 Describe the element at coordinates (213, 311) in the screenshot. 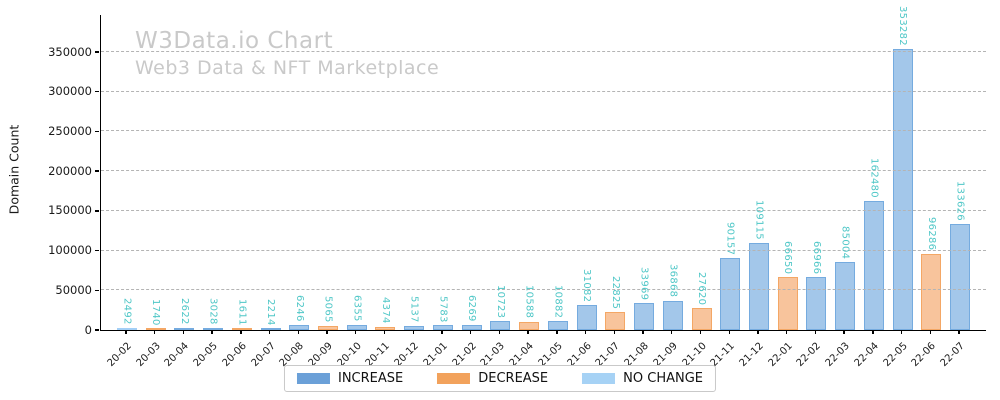

I see `bar-value-label: 3028` at that location.